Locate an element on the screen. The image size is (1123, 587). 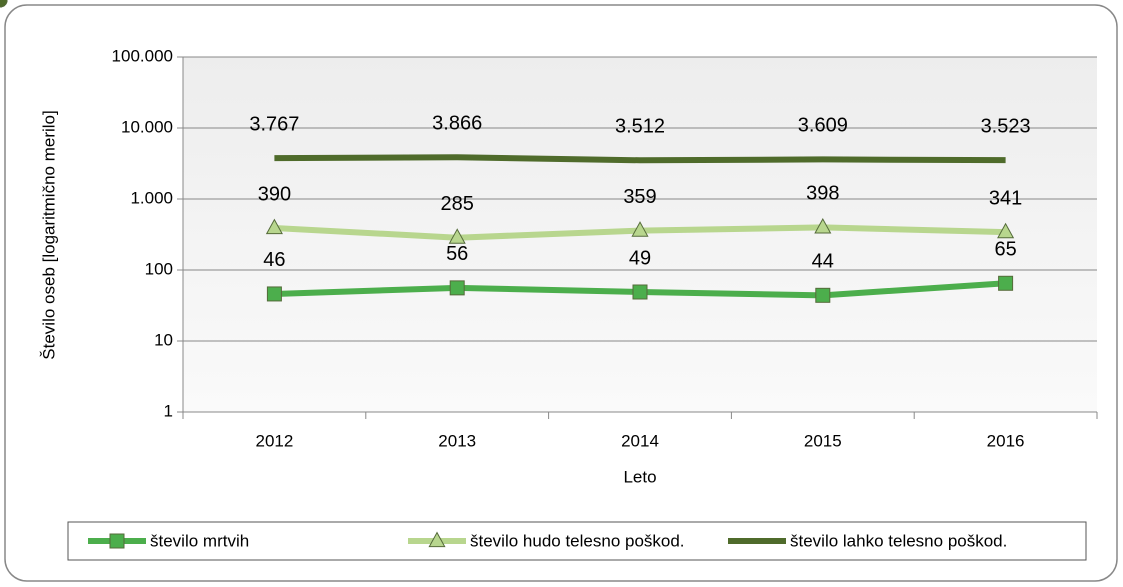
data-label: 49 is located at coordinates (640, 258).